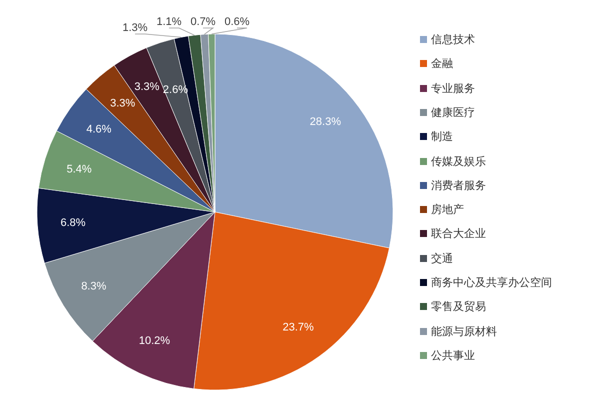 Image resolution: width=600 pixels, height=395 pixels. Describe the element at coordinates (458, 234) in the screenshot. I see `legend-label: 联合大企业` at that location.